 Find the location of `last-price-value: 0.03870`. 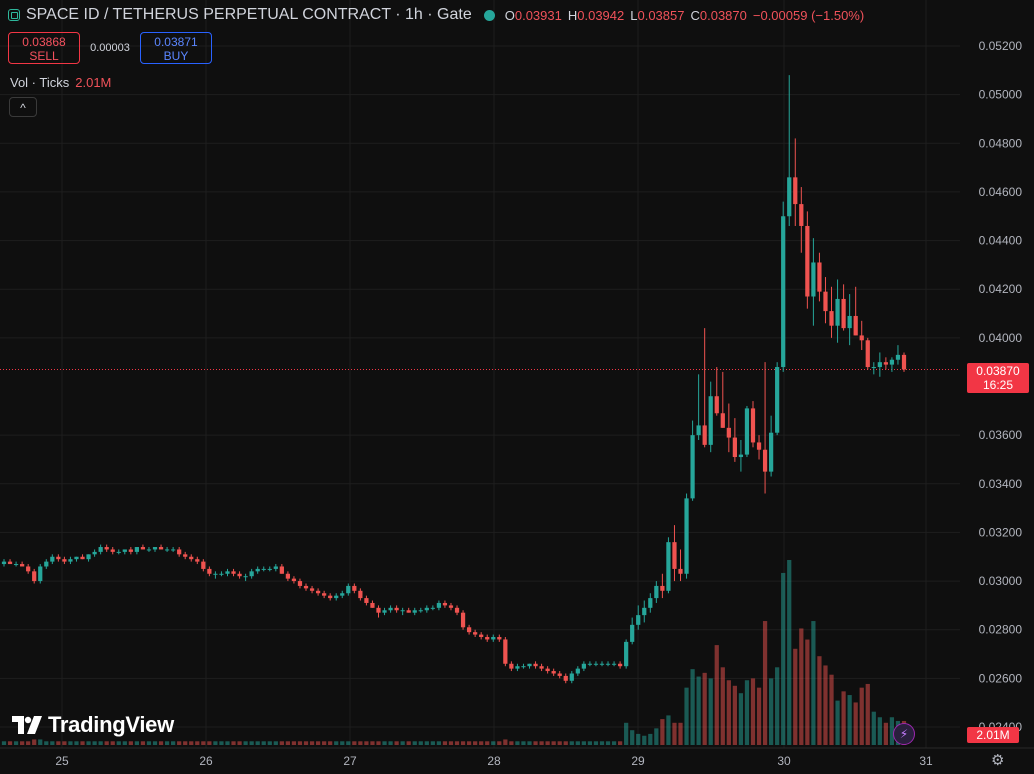

last-price-value: 0.03870 is located at coordinates (998, 371).